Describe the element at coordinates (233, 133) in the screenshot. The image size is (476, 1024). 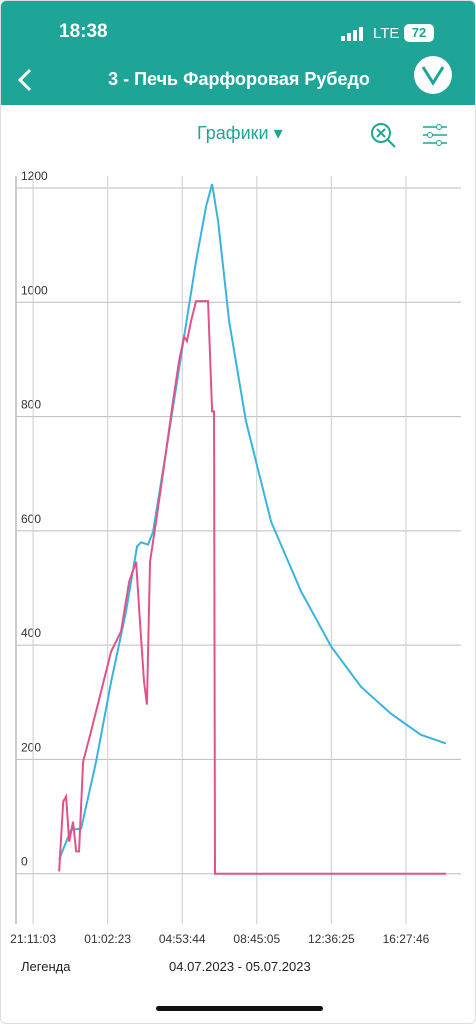
I see `view-label: Графики` at that location.